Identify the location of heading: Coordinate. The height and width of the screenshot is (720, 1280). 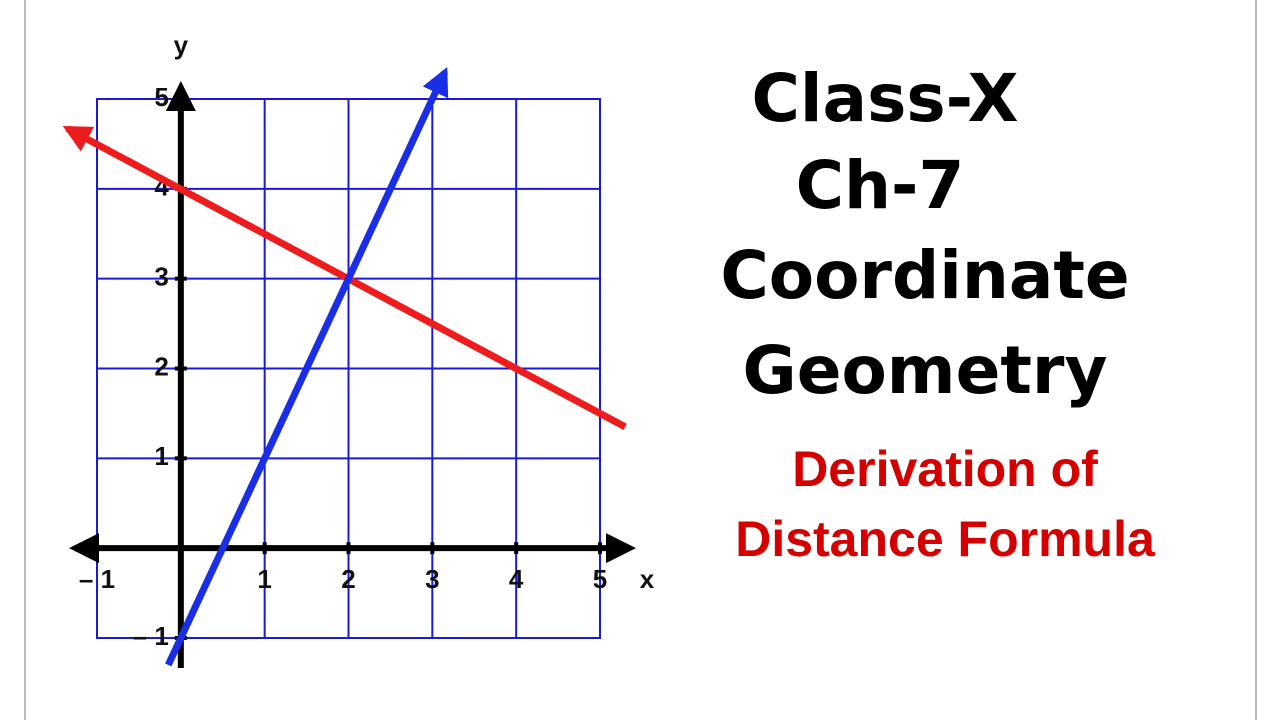
(924, 275).